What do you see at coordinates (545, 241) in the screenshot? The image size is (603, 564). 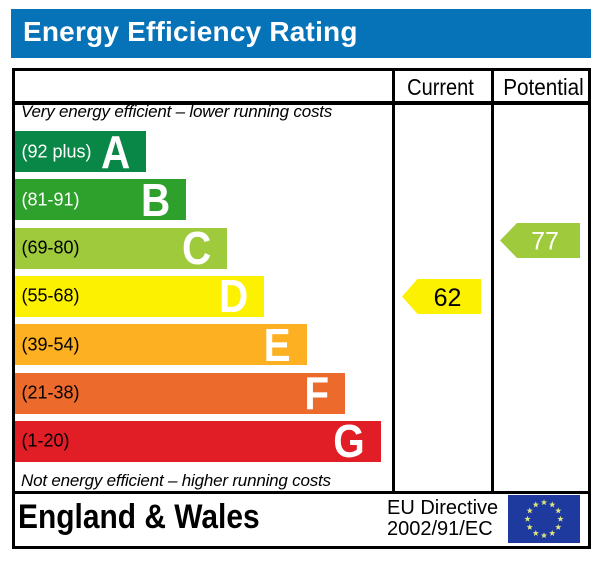 I see `svg-text: 77` at bounding box center [545, 241].